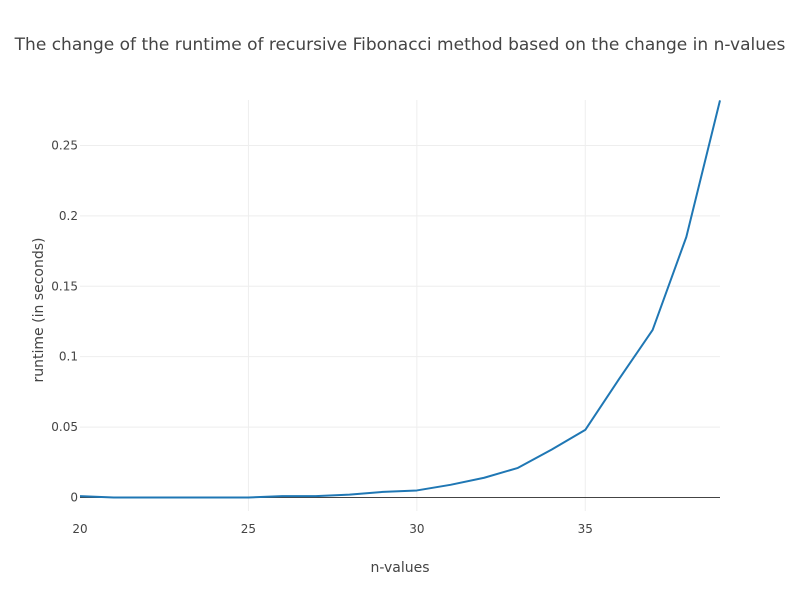 This screenshot has height=600, width=800. Describe the element at coordinates (585, 529) in the screenshot. I see `x-tick-label: 35` at that location.